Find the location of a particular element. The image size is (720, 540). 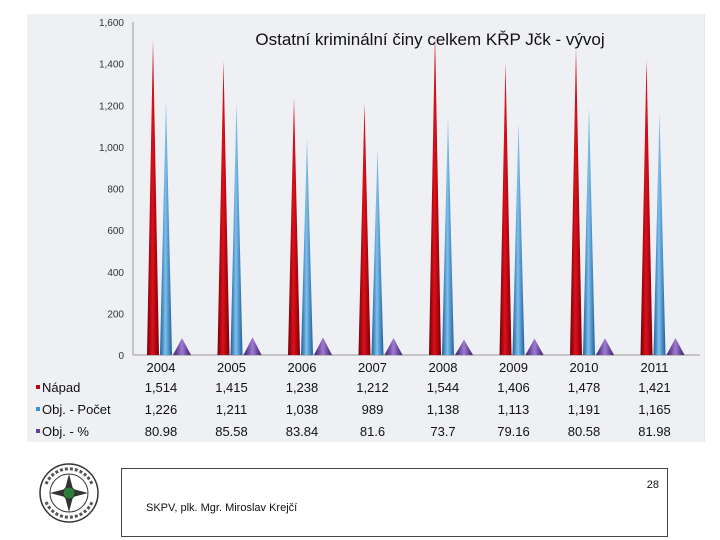

bar-obj-po-et-2007 is located at coordinates (377, 252).